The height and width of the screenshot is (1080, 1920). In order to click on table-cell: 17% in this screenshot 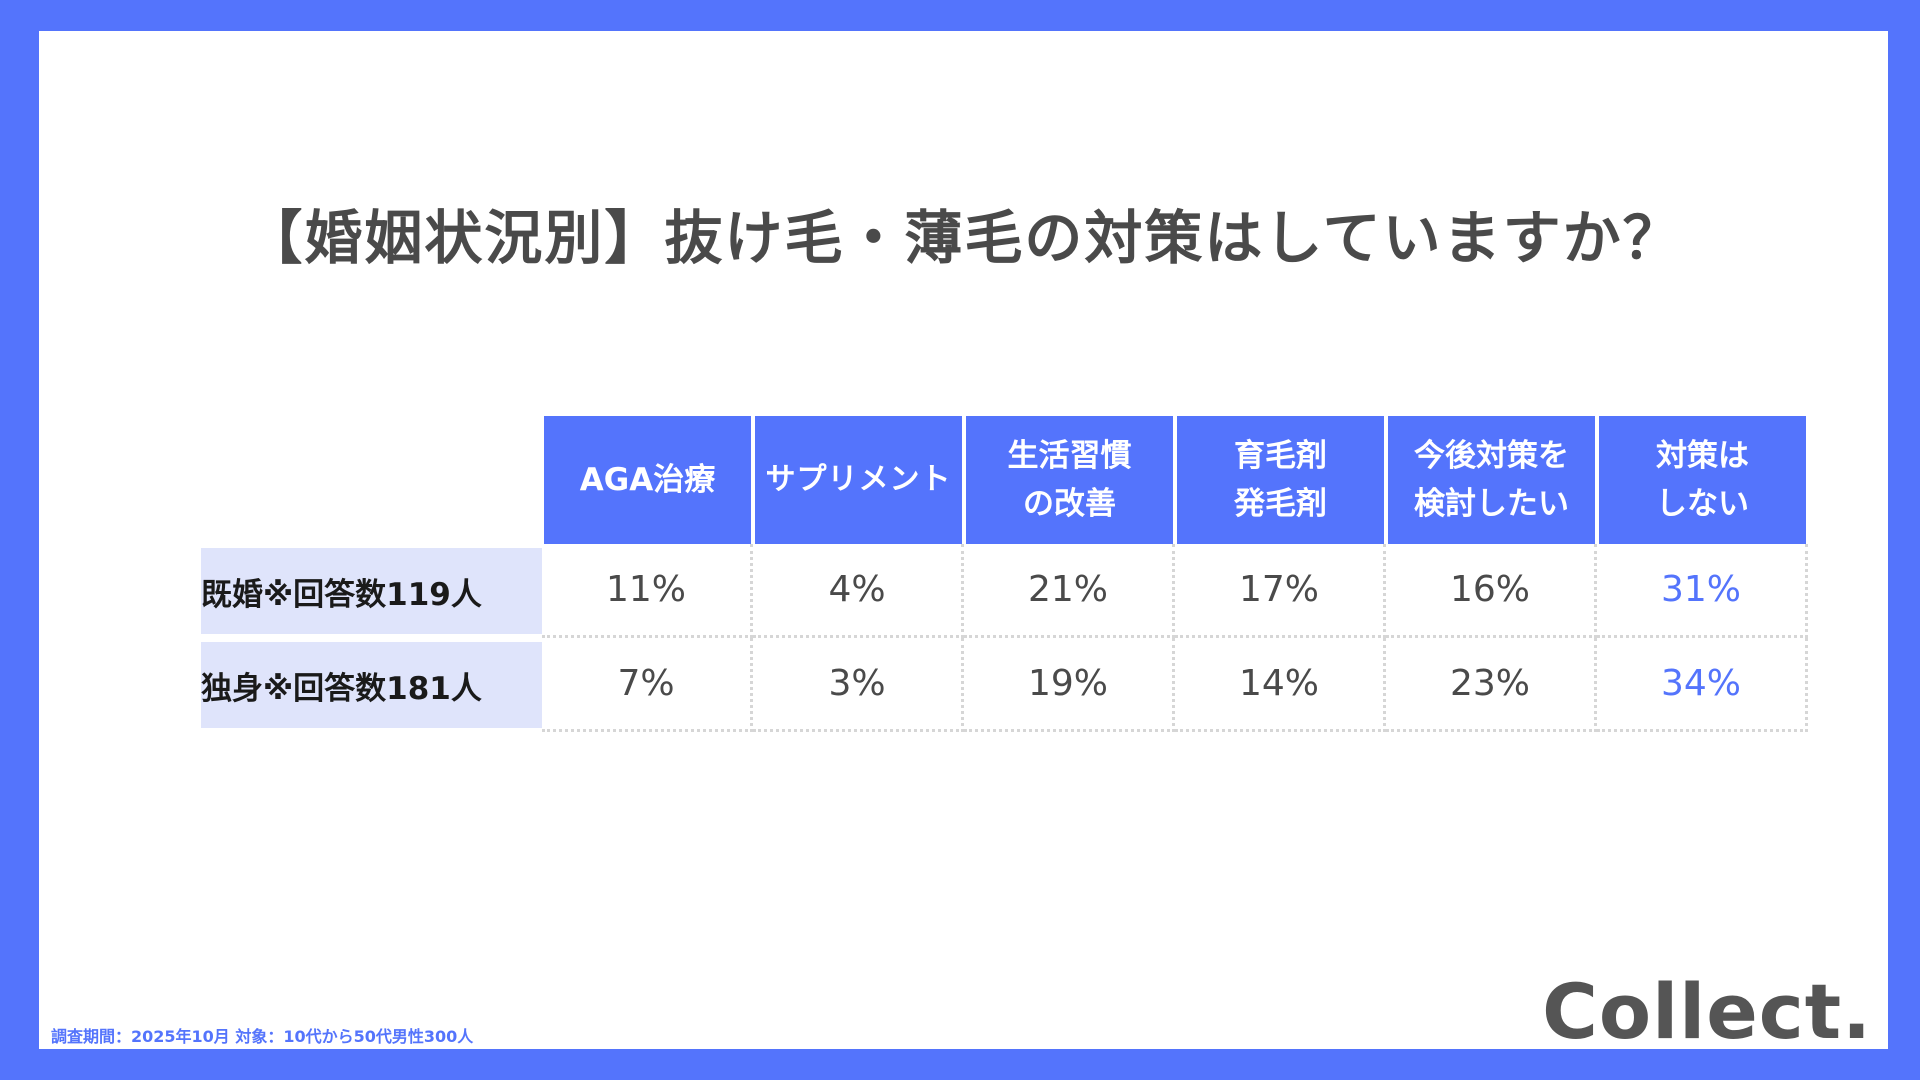, I will do `click(1280, 591)`.